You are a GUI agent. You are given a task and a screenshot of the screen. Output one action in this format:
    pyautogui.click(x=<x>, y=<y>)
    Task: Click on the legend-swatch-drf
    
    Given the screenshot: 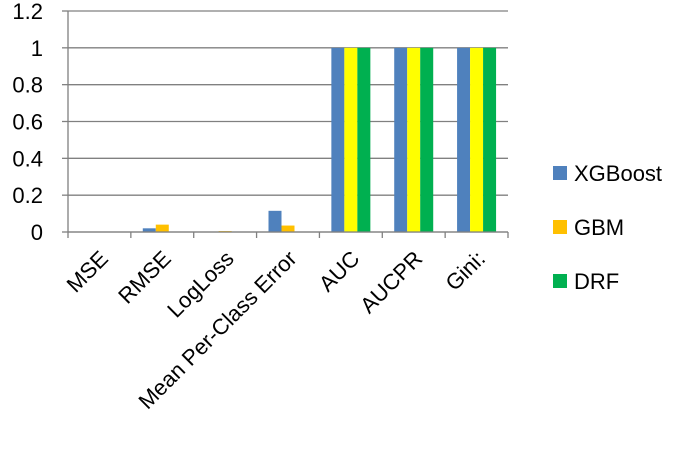 What is the action you would take?
    pyautogui.click(x=560, y=281)
    